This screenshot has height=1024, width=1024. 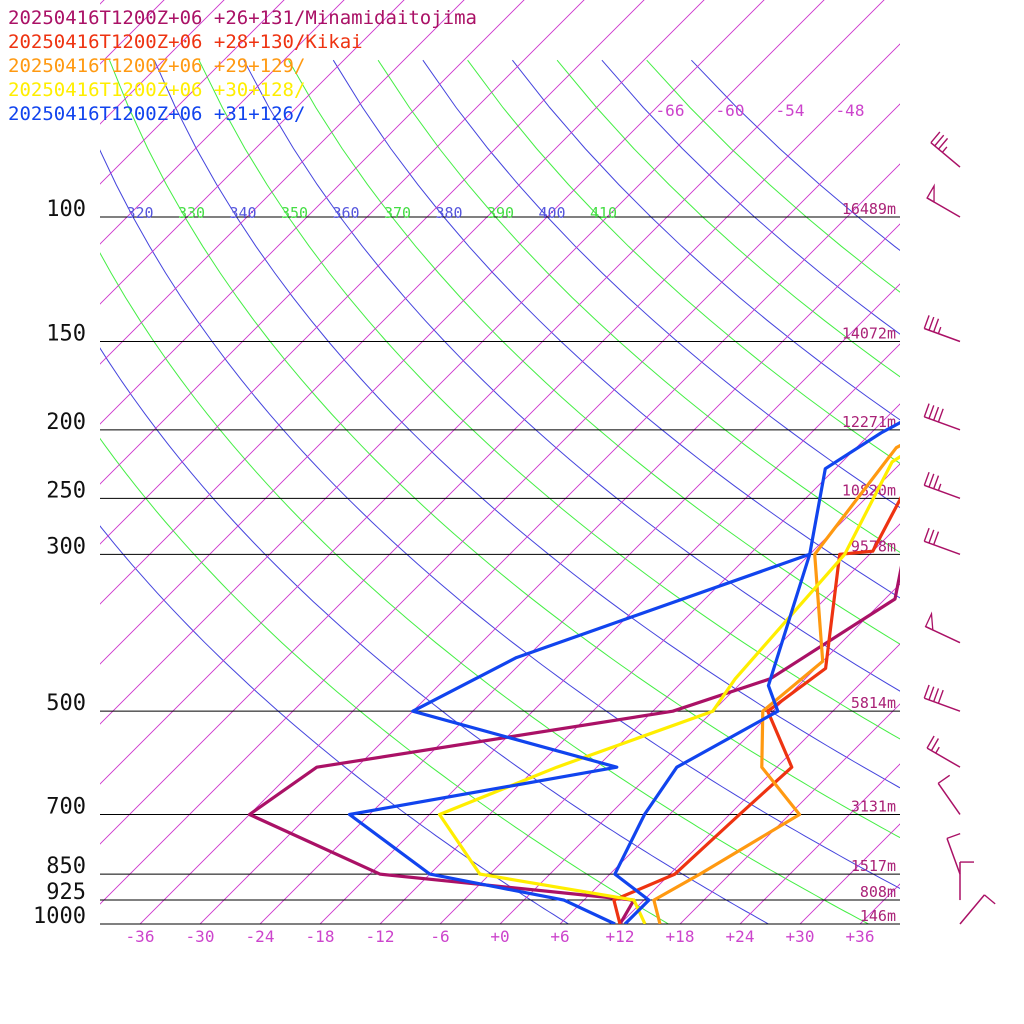 What do you see at coordinates (380, 936) in the screenshot?
I see `temperature-tick-label: -12` at bounding box center [380, 936].